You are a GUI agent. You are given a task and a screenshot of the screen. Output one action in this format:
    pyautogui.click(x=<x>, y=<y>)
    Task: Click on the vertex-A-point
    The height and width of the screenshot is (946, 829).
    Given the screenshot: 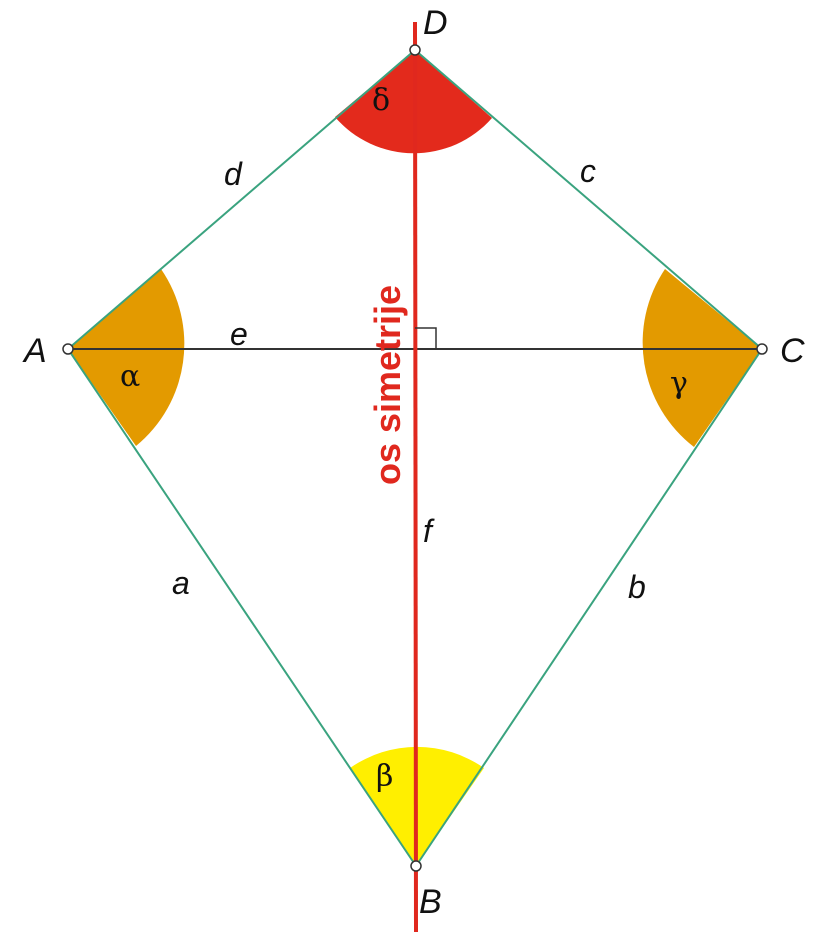 What is the action you would take?
    pyautogui.click(x=68, y=349)
    